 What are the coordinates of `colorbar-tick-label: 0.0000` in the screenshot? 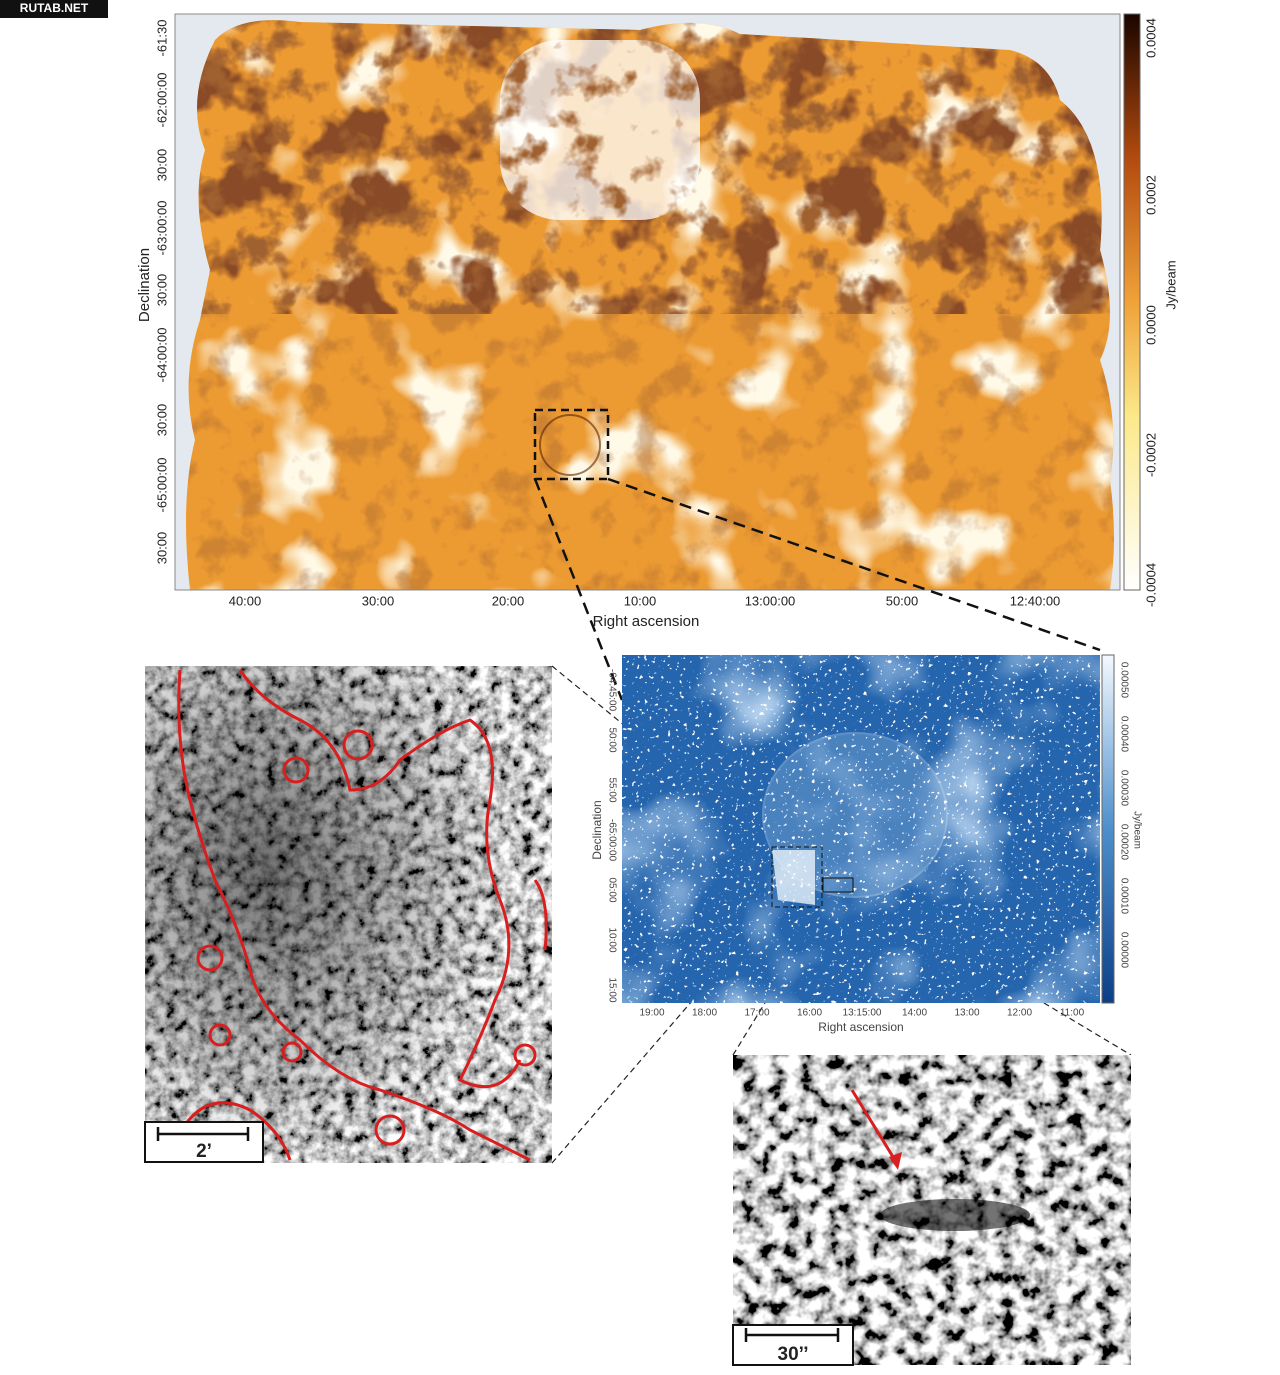 It's located at (1150, 325).